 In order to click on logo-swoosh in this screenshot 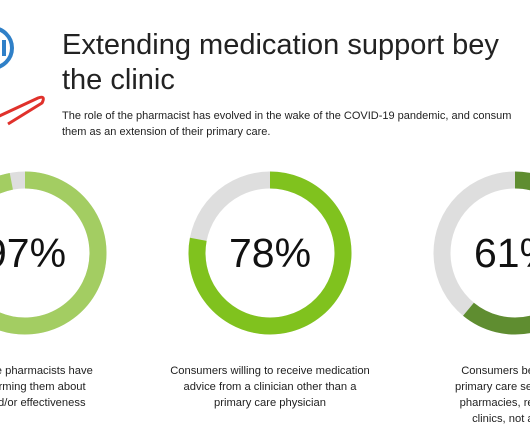, I will do `click(22, 110)`.